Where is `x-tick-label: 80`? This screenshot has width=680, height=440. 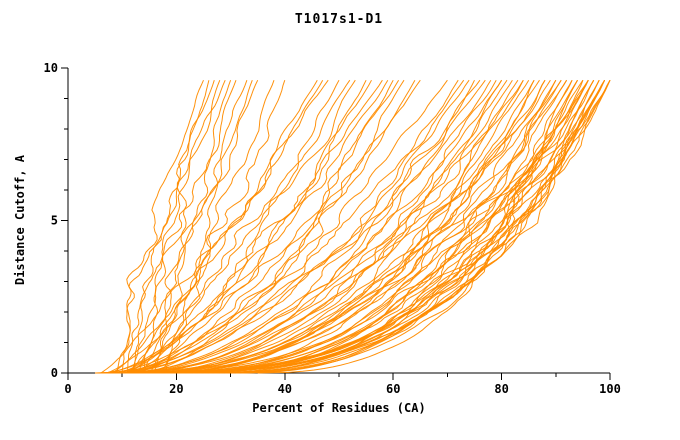 x-tick-label: 80 is located at coordinates (501, 389).